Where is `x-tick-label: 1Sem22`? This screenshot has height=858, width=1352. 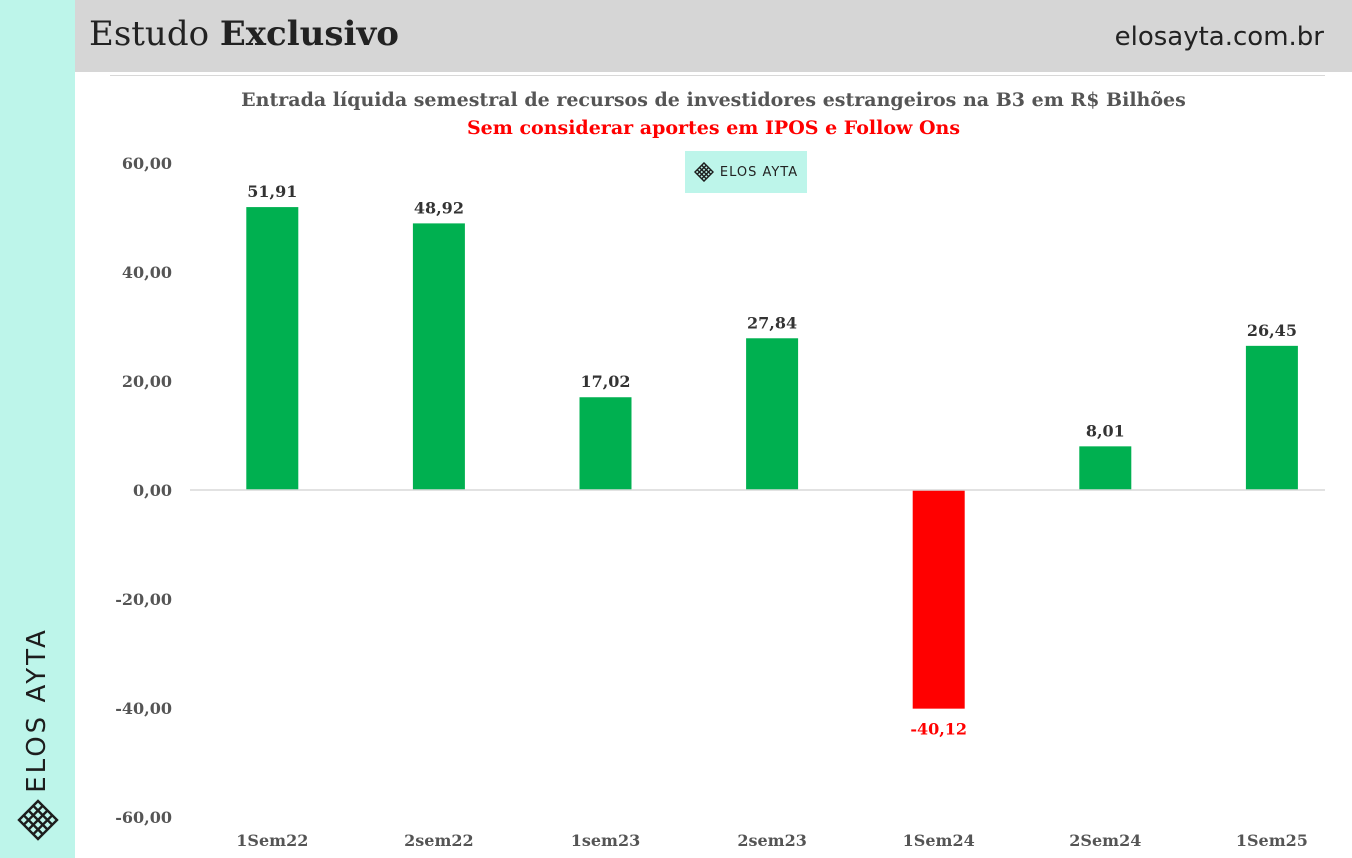
x-tick-label: 1Sem22 is located at coordinates (272, 840).